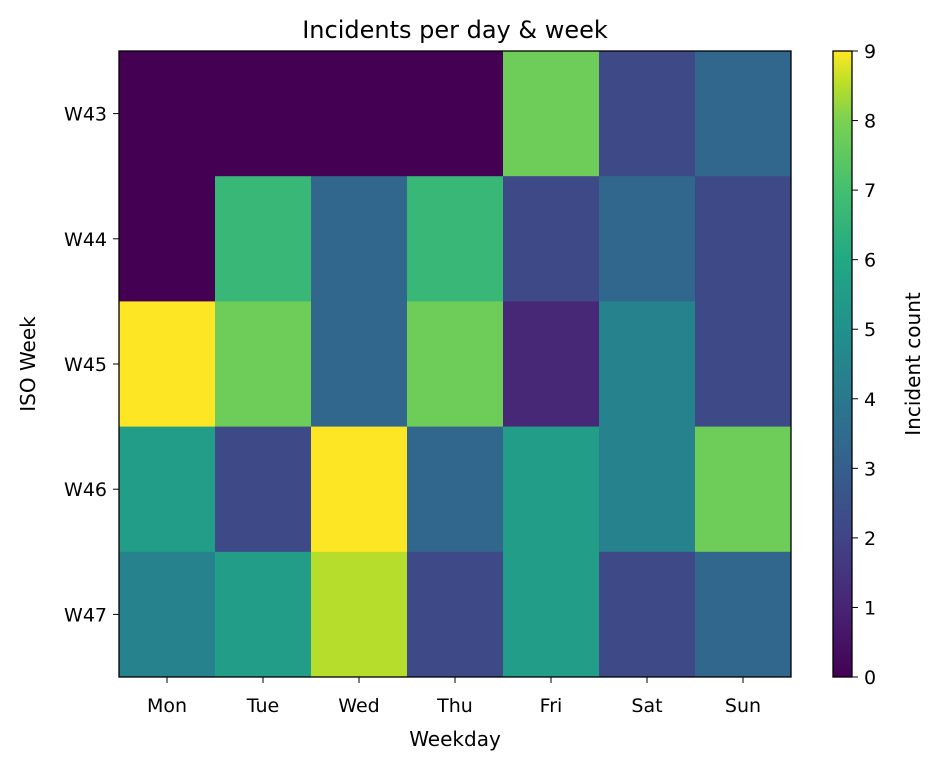 The image size is (945, 768). What do you see at coordinates (85, 365) in the screenshot?
I see `y-tick-label: W45` at bounding box center [85, 365].